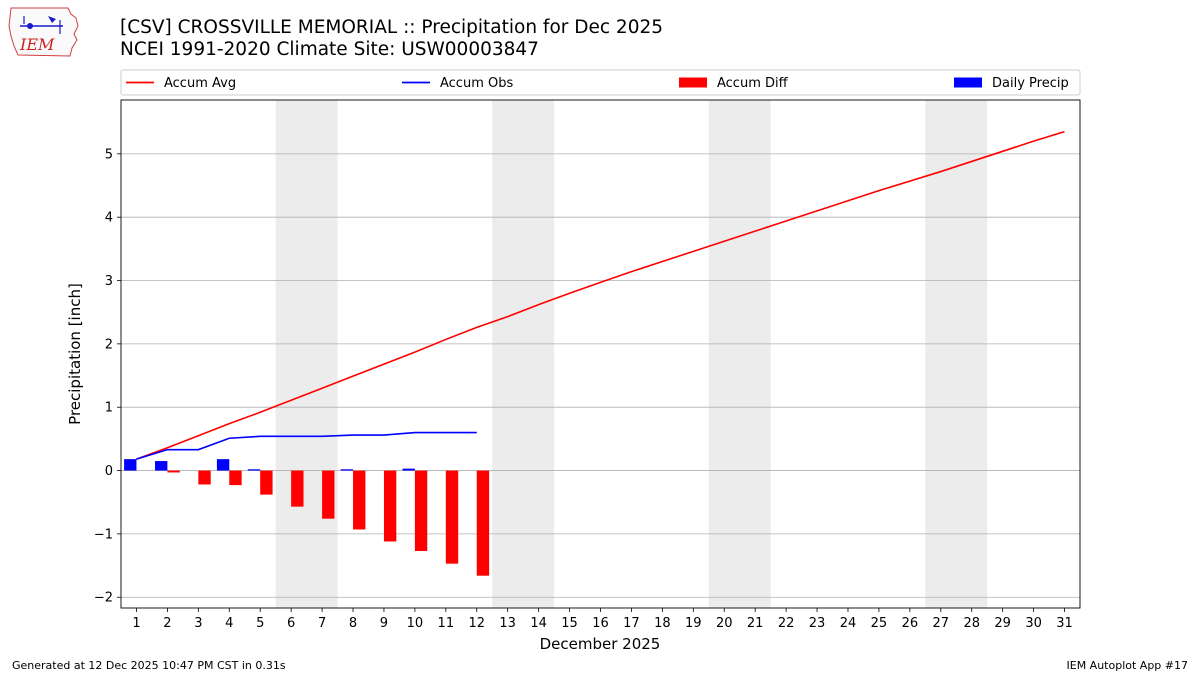  What do you see at coordinates (1033, 623) in the screenshot?
I see `x-tick-label-30: 30` at bounding box center [1033, 623].